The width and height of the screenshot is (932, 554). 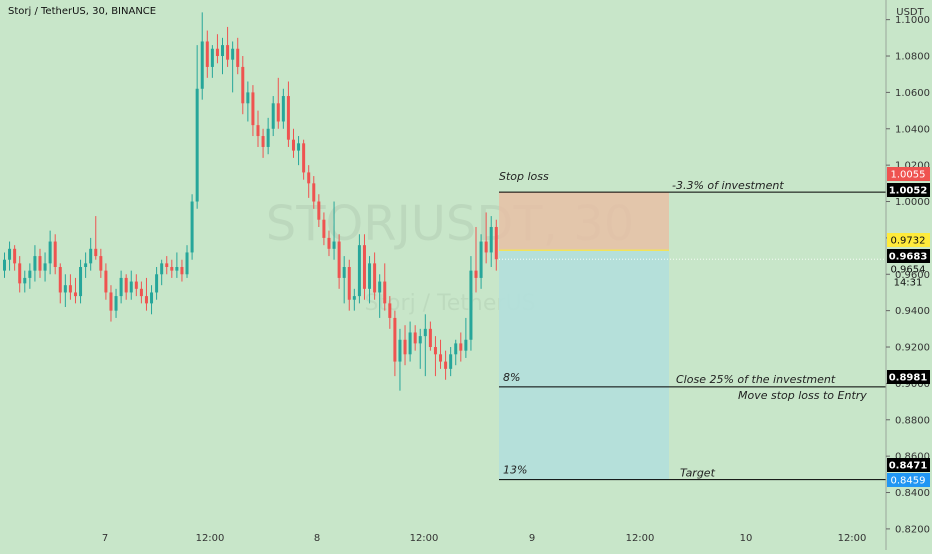 I want to click on y-axis-unit: USDT, so click(x=910, y=12).